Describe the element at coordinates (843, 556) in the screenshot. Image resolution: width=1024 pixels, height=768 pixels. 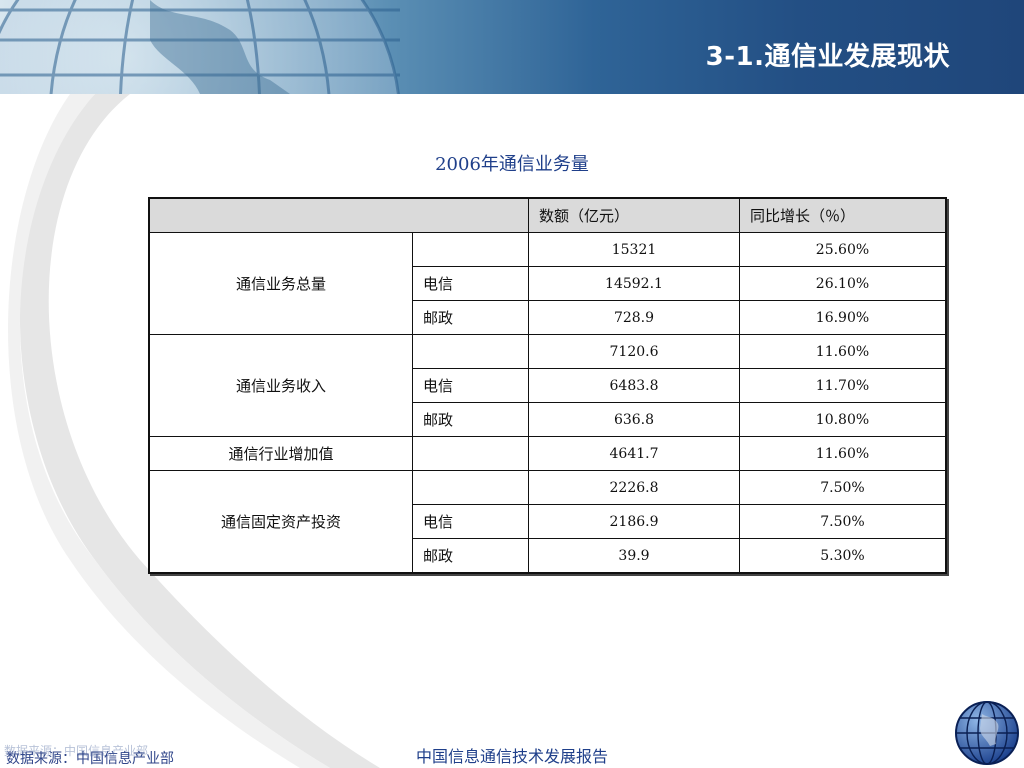
I see `growth-cell: 5.30%` at that location.